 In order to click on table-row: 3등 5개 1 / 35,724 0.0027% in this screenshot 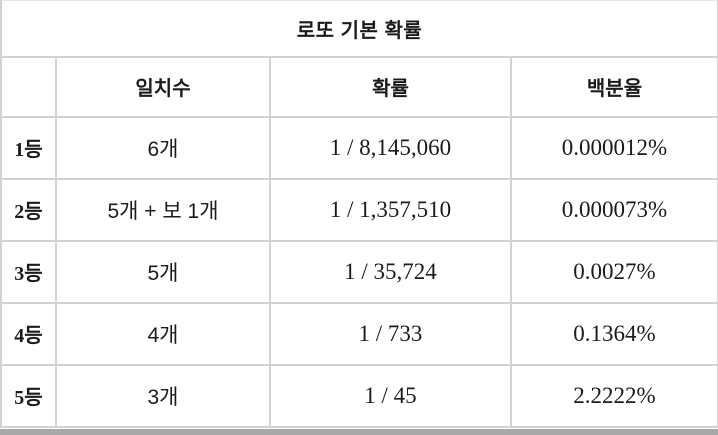, I will do `click(359, 271)`.